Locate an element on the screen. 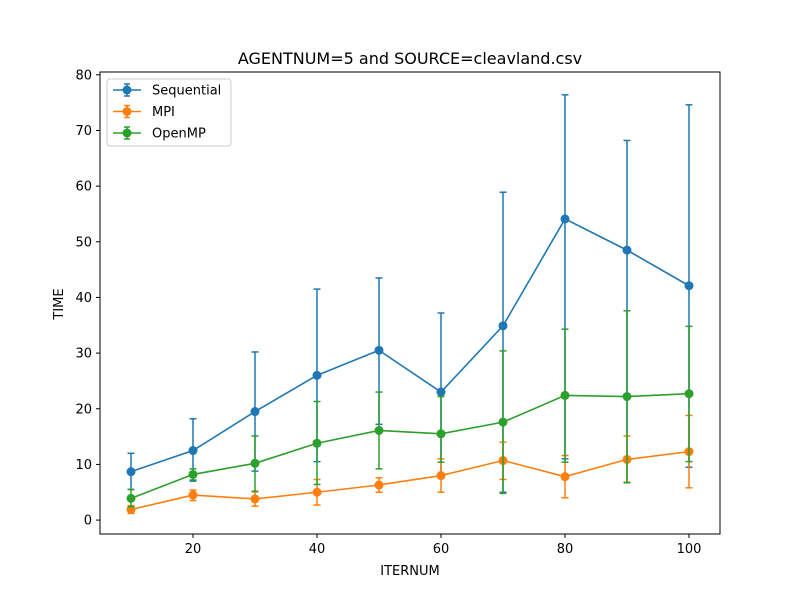 Image resolution: width=800 pixels, height=600 pixels. y-tick-label: 70 is located at coordinates (83, 131).